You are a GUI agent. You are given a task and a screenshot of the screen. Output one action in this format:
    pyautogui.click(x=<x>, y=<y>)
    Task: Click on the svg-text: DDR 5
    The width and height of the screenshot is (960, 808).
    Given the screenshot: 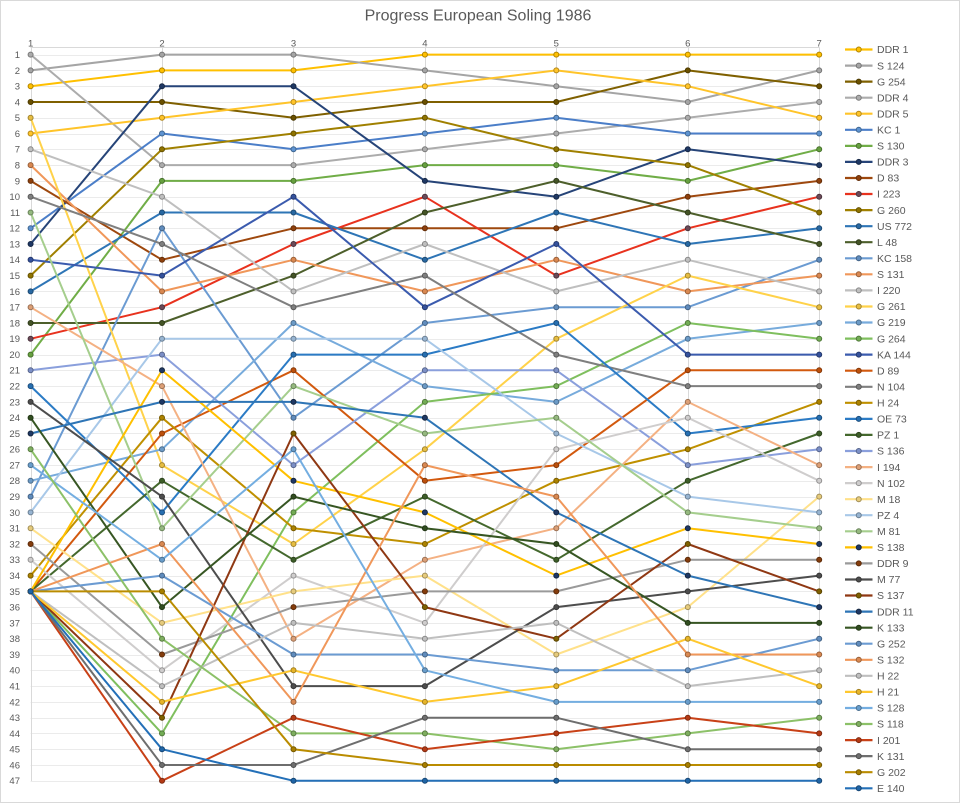 What is the action you would take?
    pyautogui.click(x=893, y=114)
    